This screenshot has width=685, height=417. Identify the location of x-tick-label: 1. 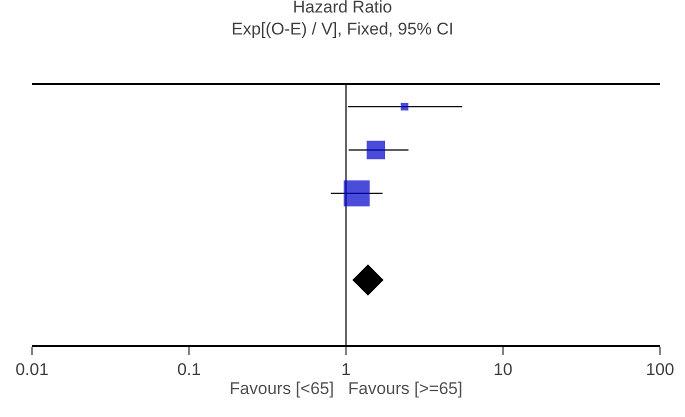
(346, 370).